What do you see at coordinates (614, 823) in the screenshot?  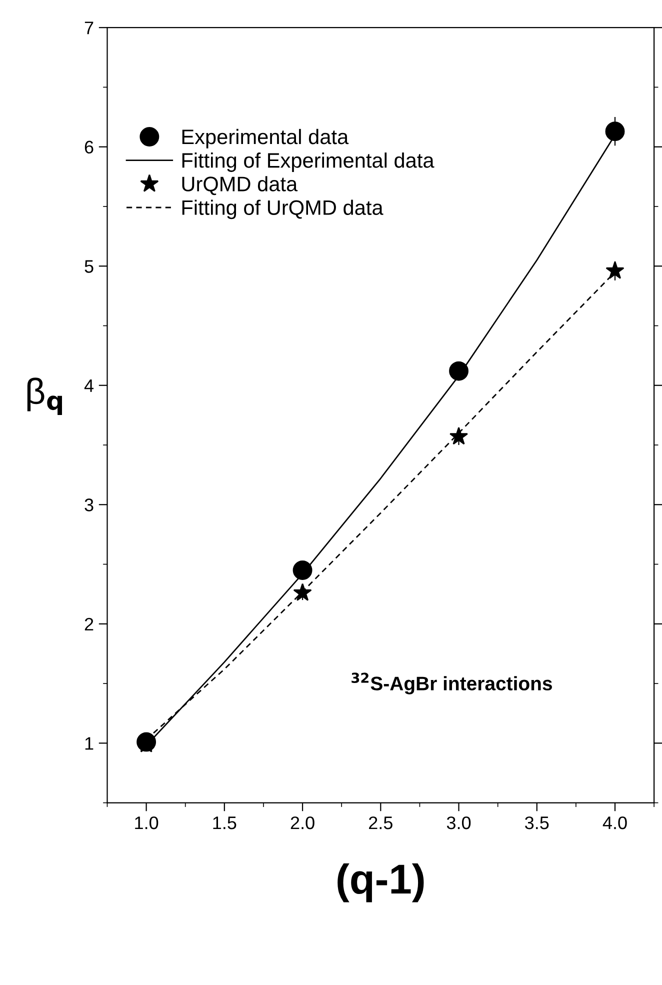 I see `x-tick-label: 4.0` at bounding box center [614, 823].